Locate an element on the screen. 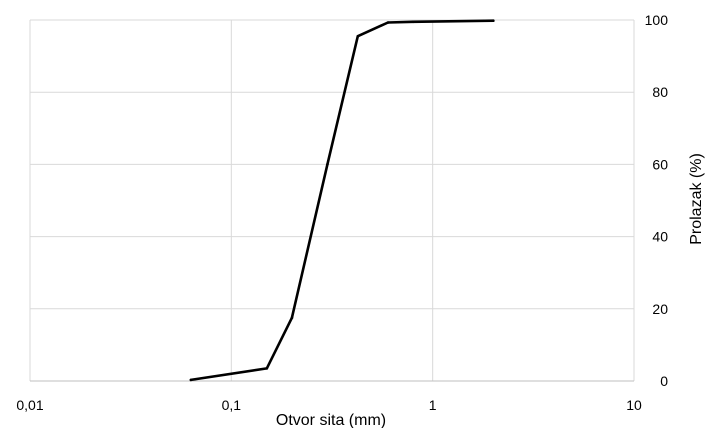 The height and width of the screenshot is (428, 705). y-tick-label: 100 is located at coordinates (657, 20).